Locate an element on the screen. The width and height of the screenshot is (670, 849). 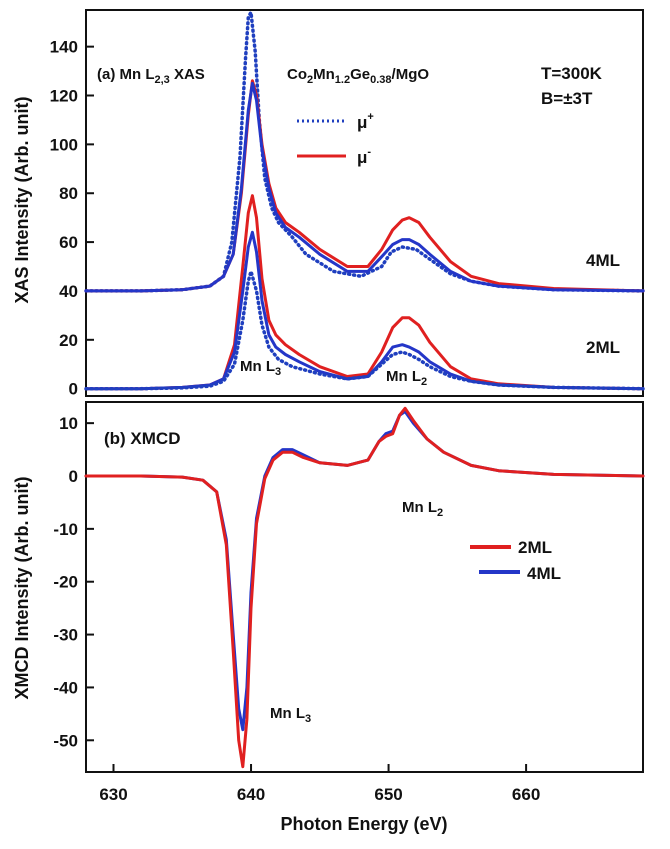
y-tick-label: 60 is located at coordinates (68, 242).